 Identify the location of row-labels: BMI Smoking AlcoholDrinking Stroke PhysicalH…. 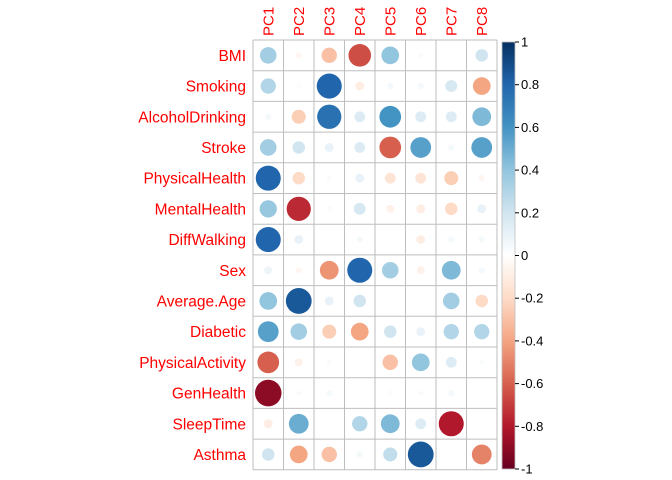
(192, 256).